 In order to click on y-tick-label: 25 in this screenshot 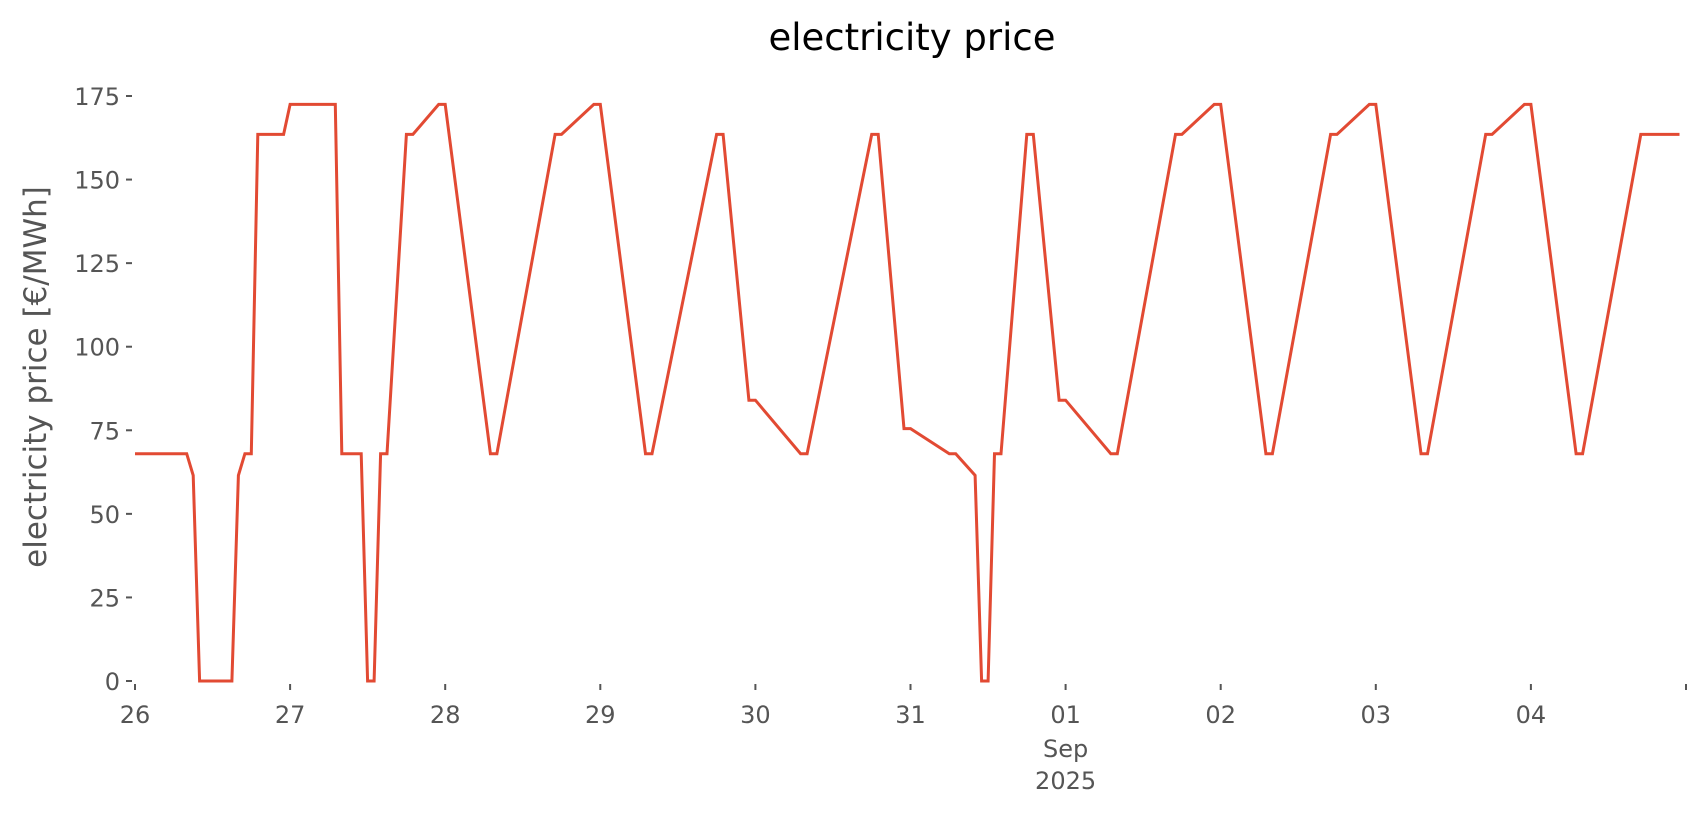, I will do `click(104, 598)`.